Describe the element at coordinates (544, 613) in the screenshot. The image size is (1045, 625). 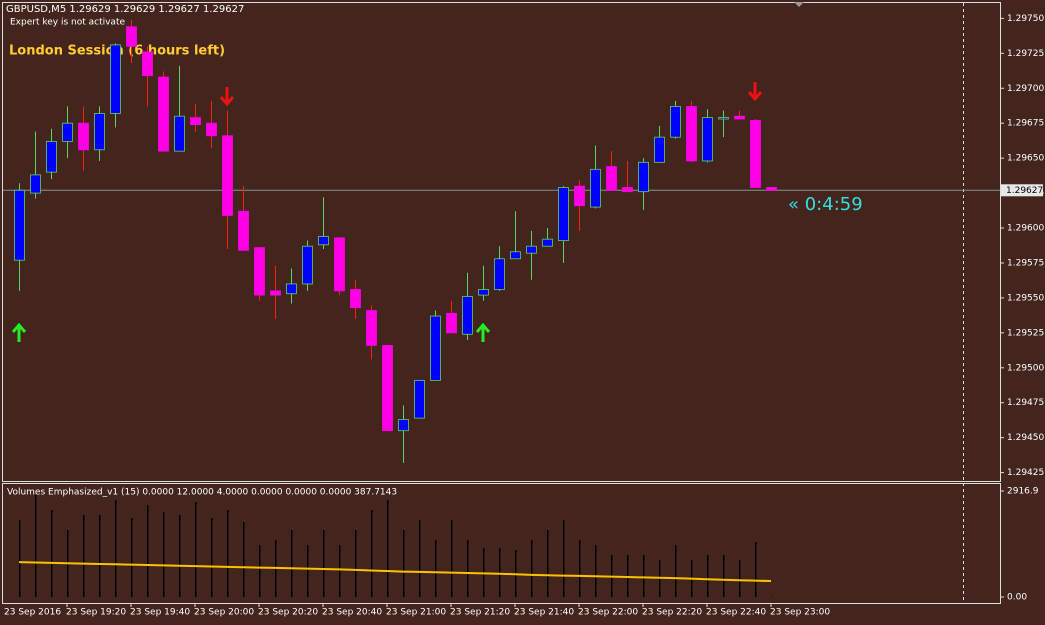
I see `x-tick-label: 23 Sep 21:40` at that location.